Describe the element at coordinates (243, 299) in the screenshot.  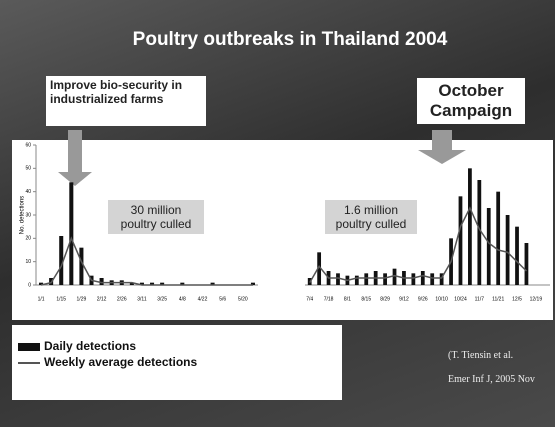
I see `x-tick-label: 5/20` at that location.